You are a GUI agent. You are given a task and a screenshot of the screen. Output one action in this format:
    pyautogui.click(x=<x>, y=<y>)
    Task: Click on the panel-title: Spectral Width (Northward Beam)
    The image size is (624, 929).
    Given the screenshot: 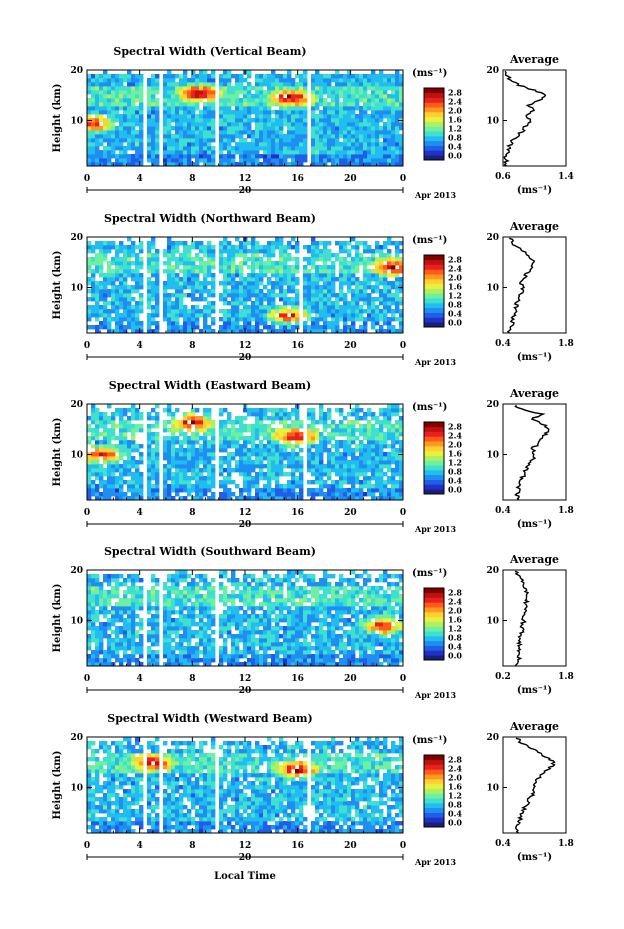 What is the action you would take?
    pyautogui.click(x=210, y=218)
    